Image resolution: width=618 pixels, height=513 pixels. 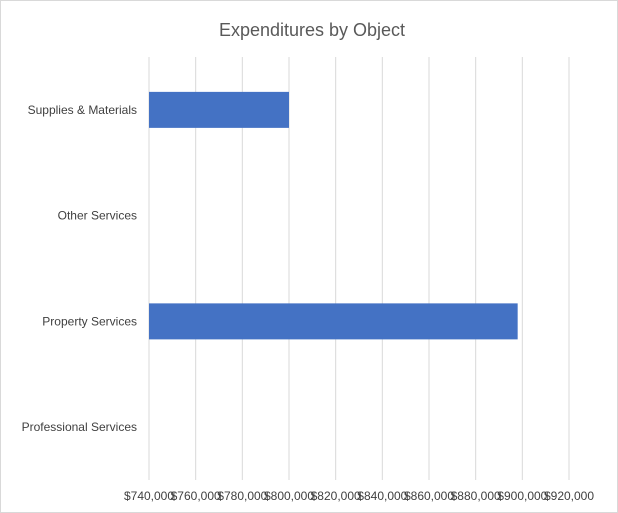 I want to click on category-label: Other Services, so click(x=97, y=216).